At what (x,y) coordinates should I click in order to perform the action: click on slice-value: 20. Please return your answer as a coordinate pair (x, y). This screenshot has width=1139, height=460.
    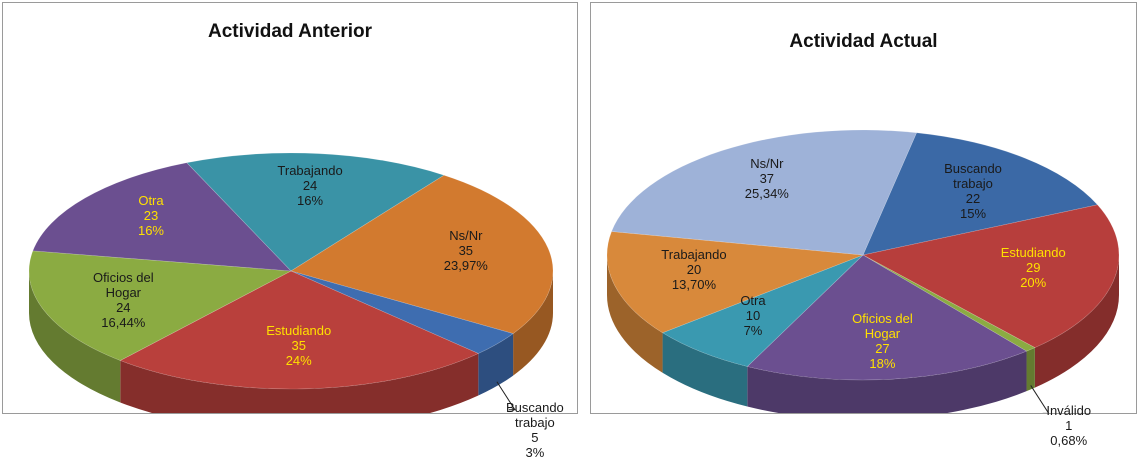
    Looking at the image, I should click on (694, 270).